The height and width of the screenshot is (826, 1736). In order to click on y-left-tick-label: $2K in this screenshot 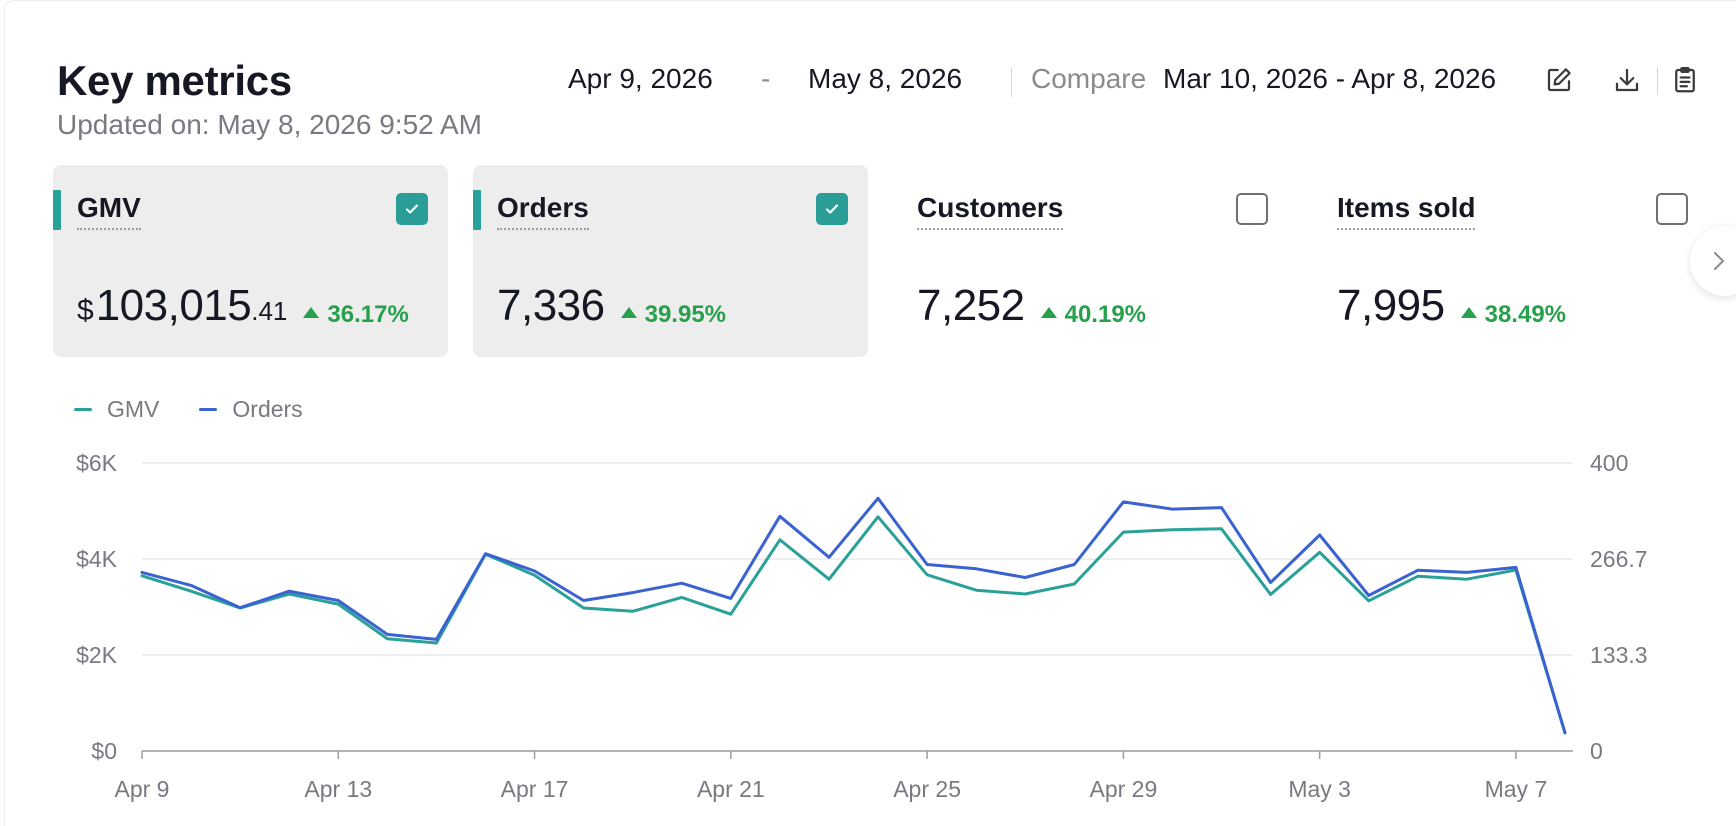, I will do `click(97, 655)`.